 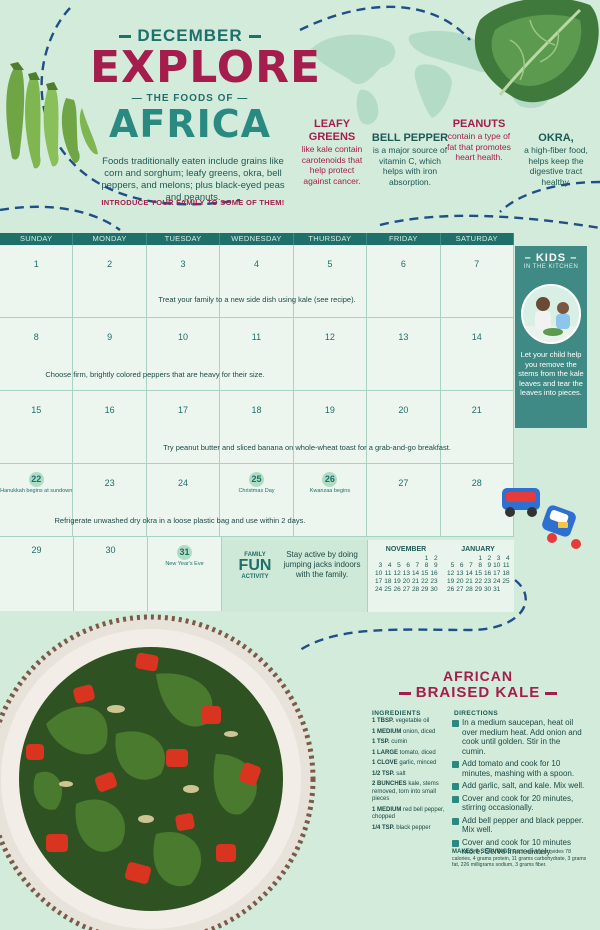 What do you see at coordinates (476, 713) in the screenshot?
I see `directions-heading: DIRECTIONS` at bounding box center [476, 713].